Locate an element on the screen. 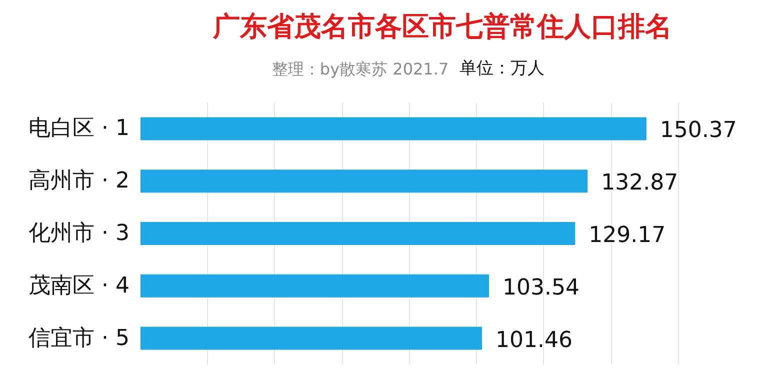  y-tick-label: 电白区 · 1 is located at coordinates (79, 129).